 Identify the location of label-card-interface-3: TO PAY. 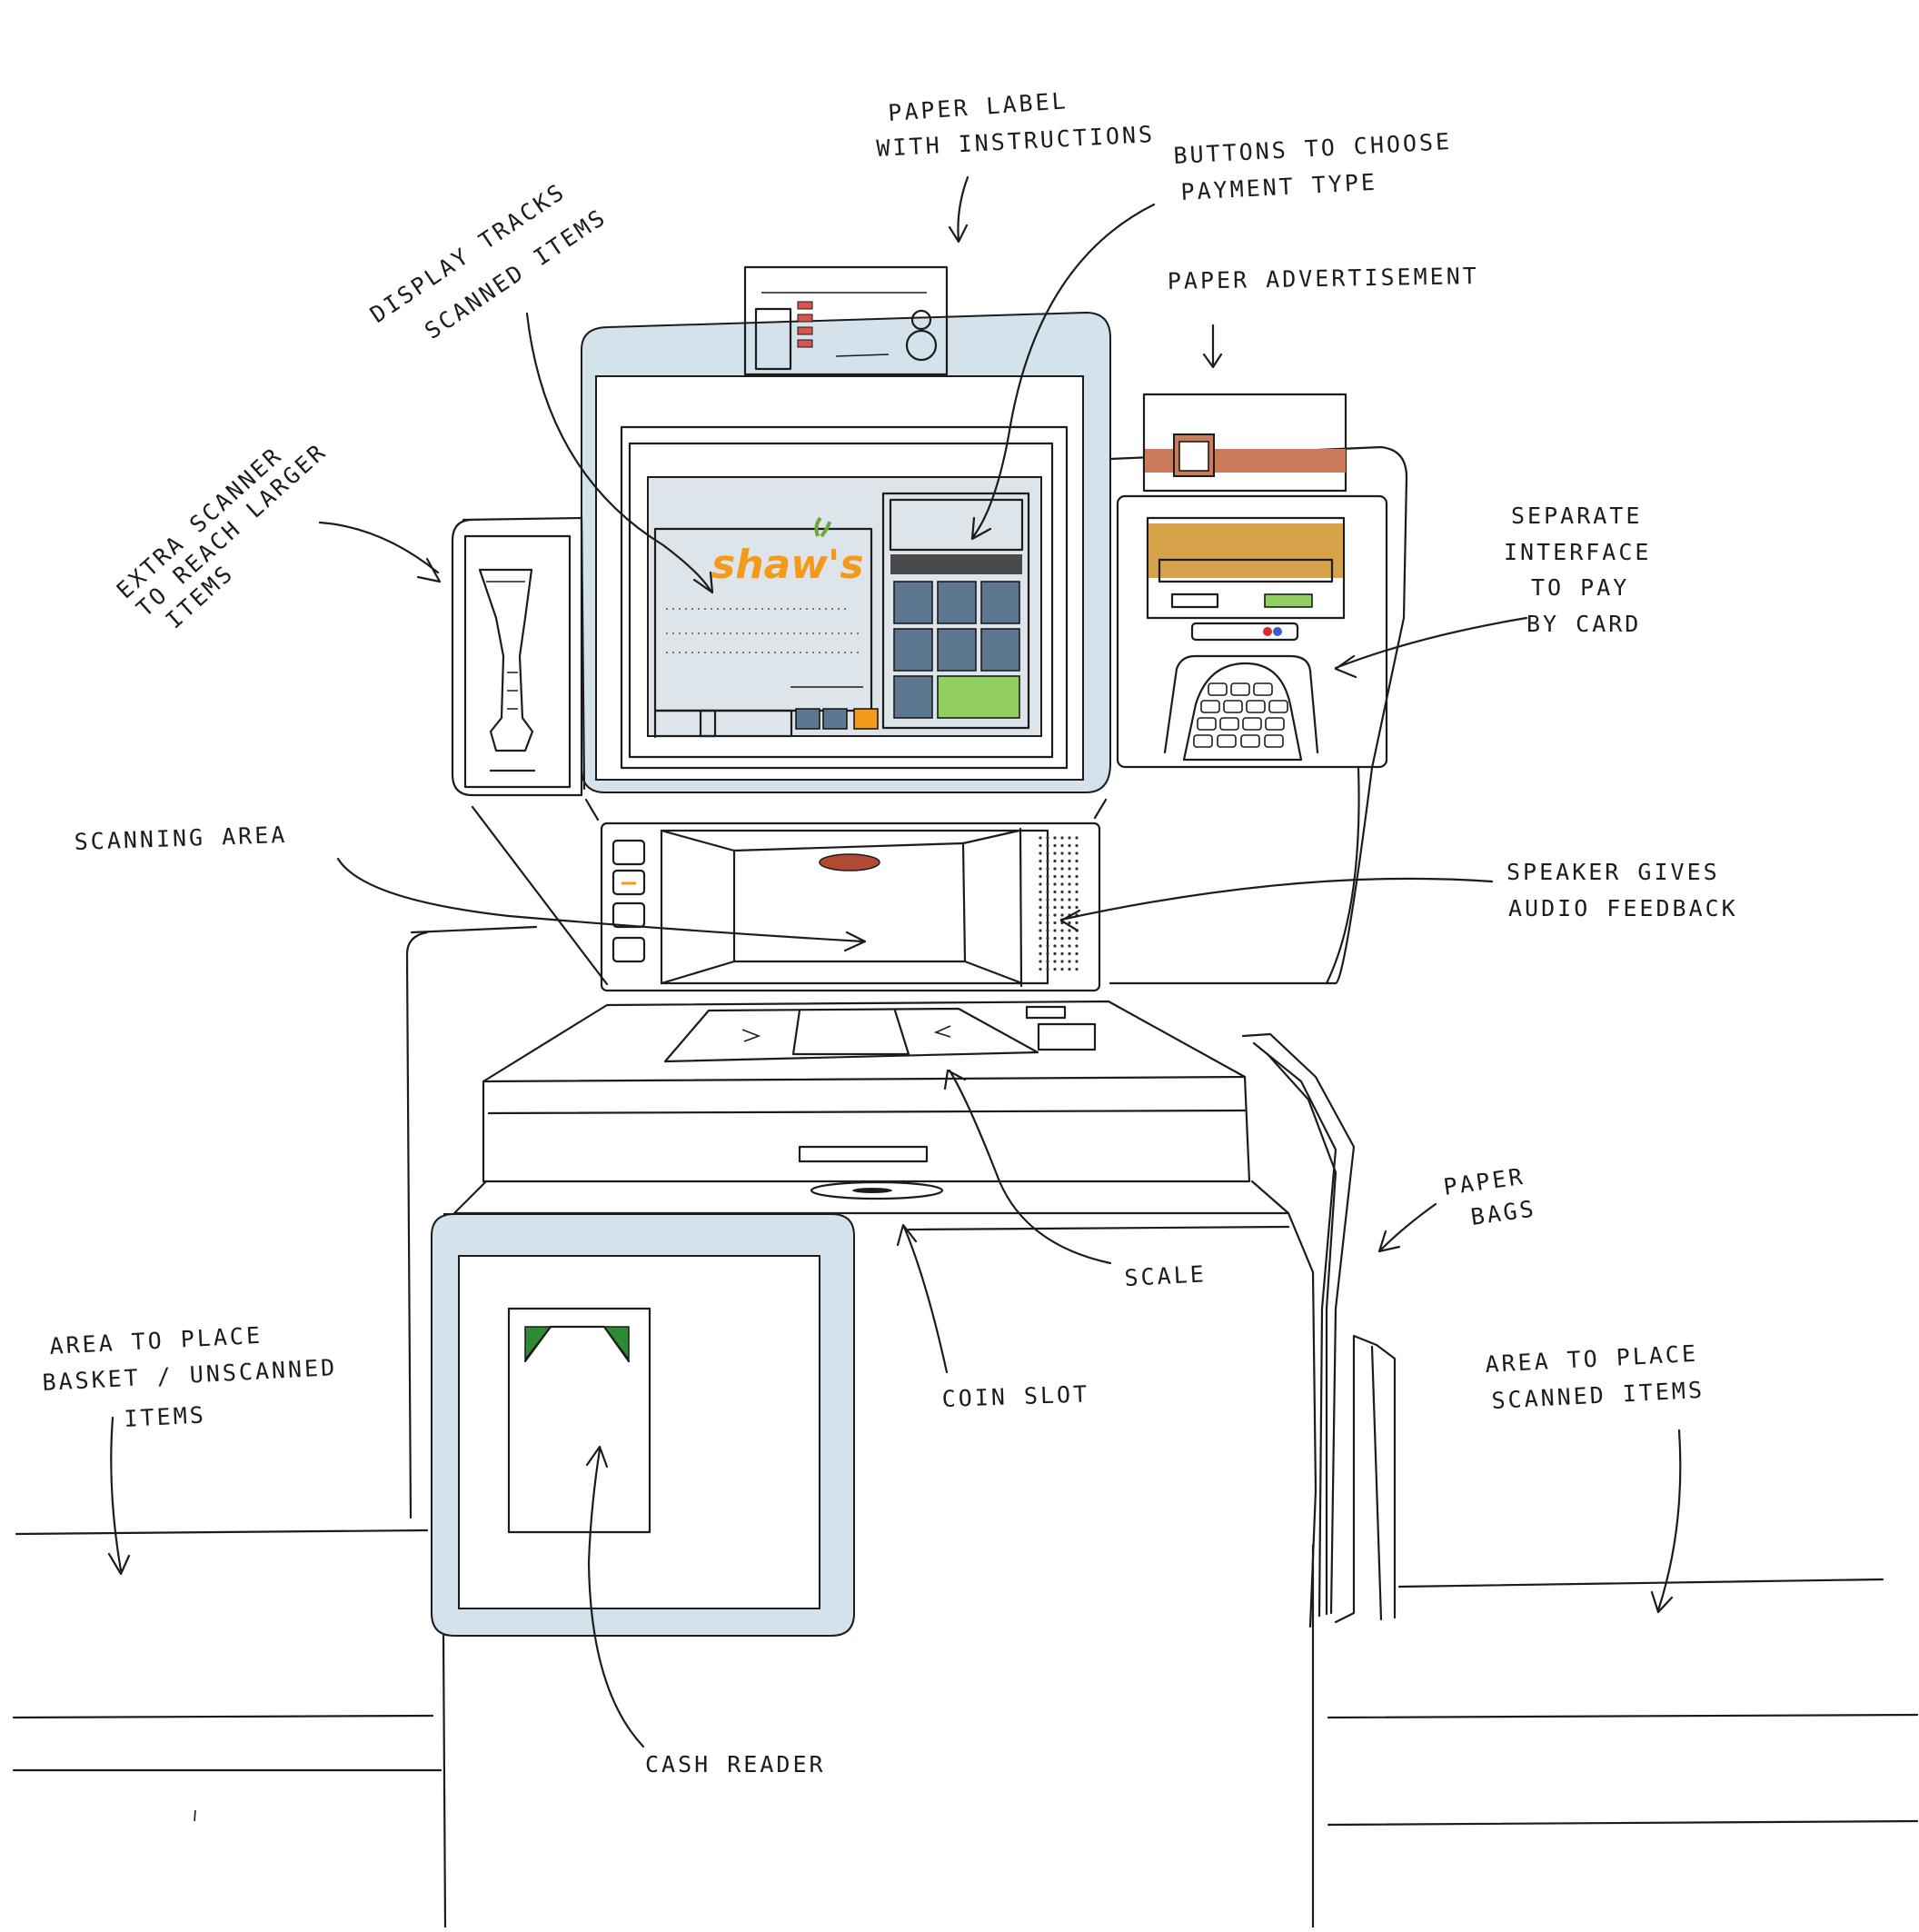
(1580, 587).